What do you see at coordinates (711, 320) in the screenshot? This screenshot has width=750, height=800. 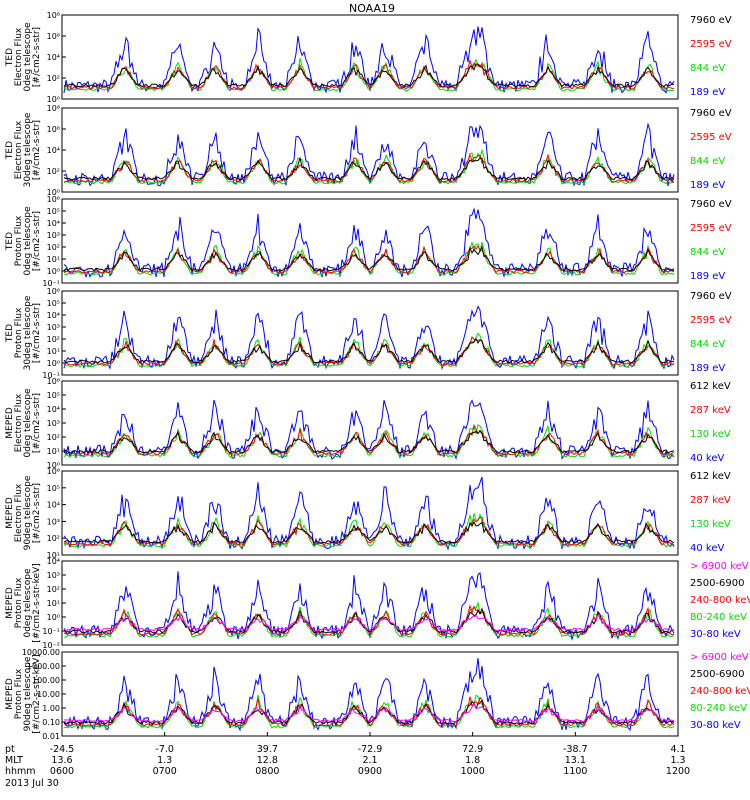 I see `panel-4-legend-item: 2595 eV` at bounding box center [711, 320].